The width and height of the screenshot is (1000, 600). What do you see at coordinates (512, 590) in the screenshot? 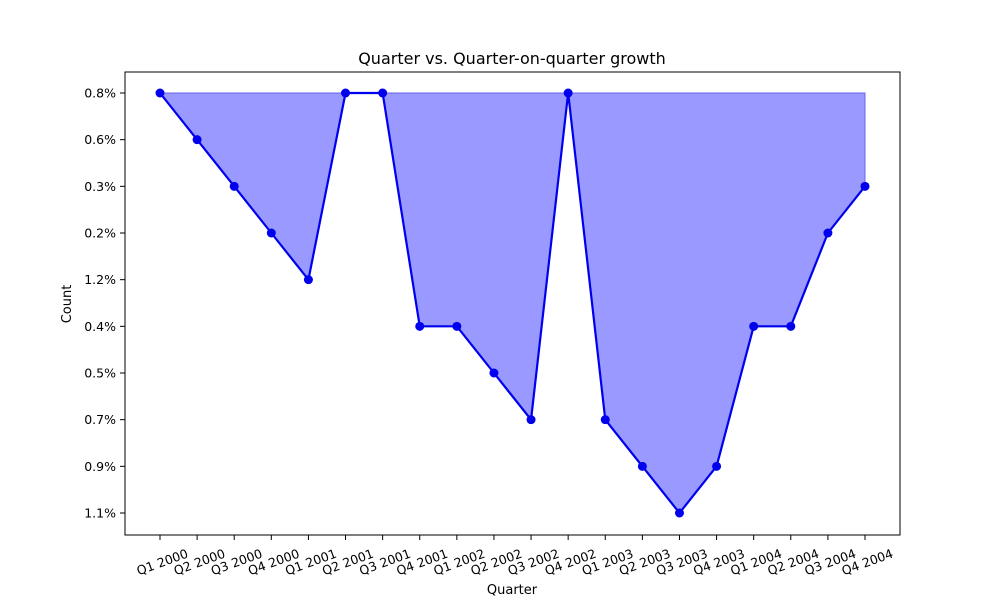
I see `x-axis-label: Quarter` at bounding box center [512, 590].